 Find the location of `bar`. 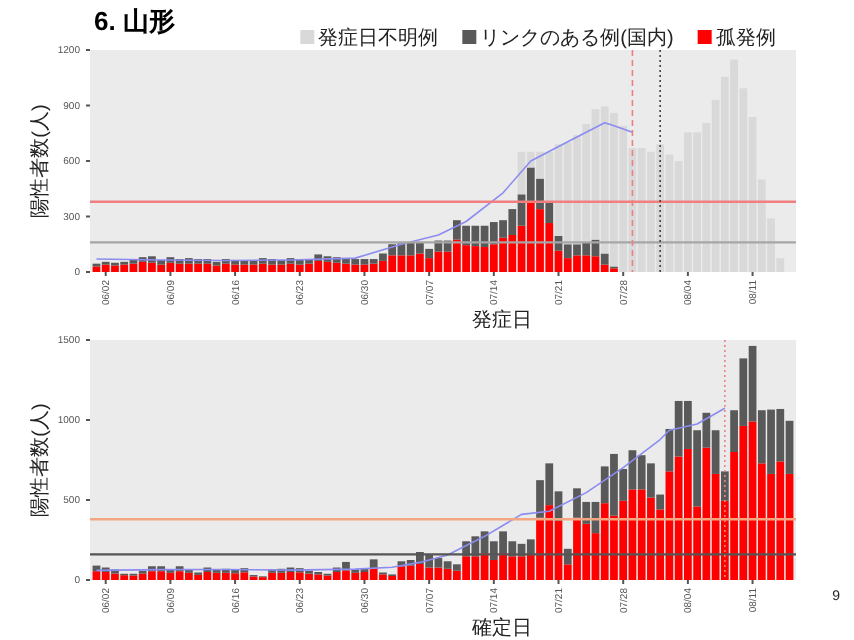

bar is located at coordinates (456, 567).